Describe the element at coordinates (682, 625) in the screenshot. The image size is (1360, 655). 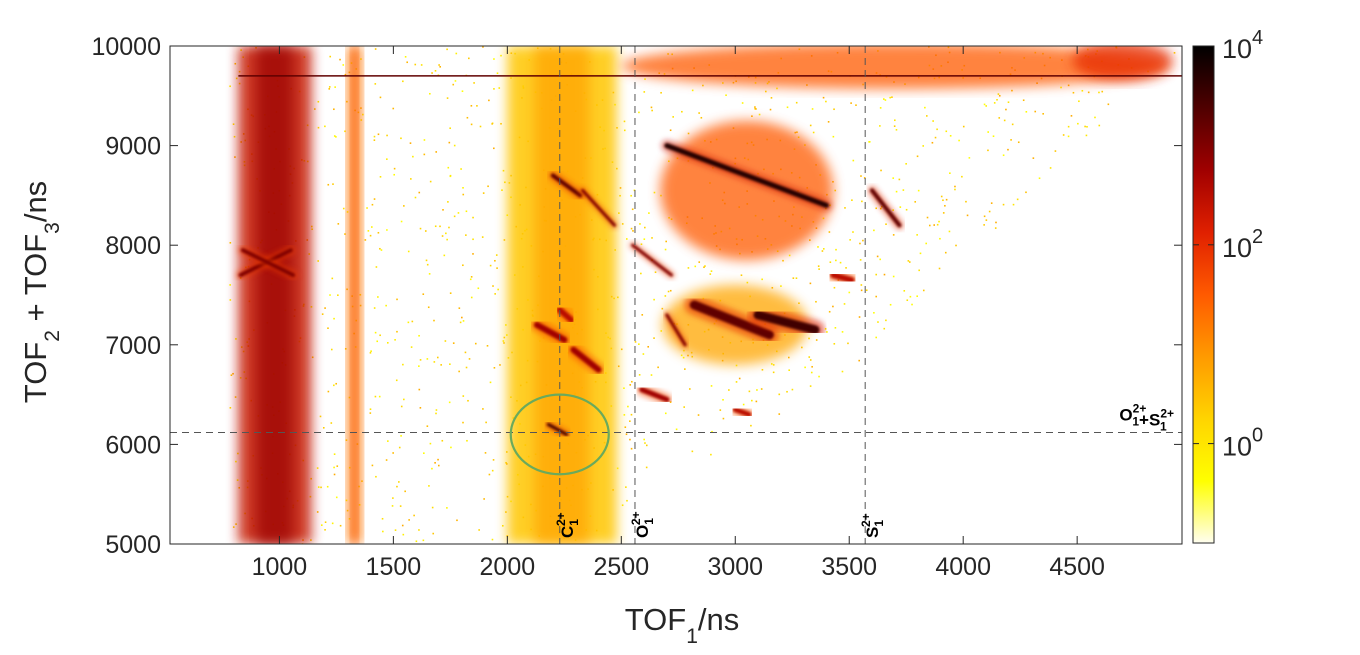
I see `x-axis-title: TOF1/ns` at that location.